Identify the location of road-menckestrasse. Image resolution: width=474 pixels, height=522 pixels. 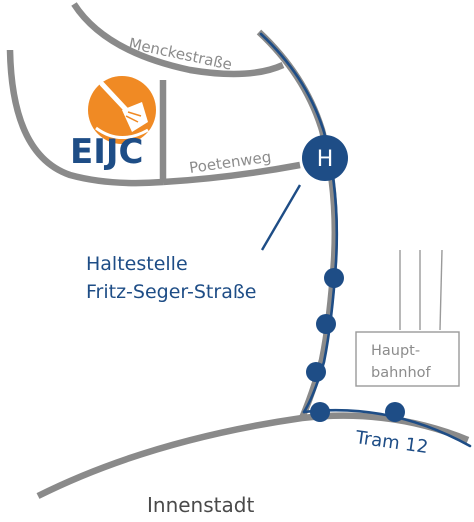
(178, 40).